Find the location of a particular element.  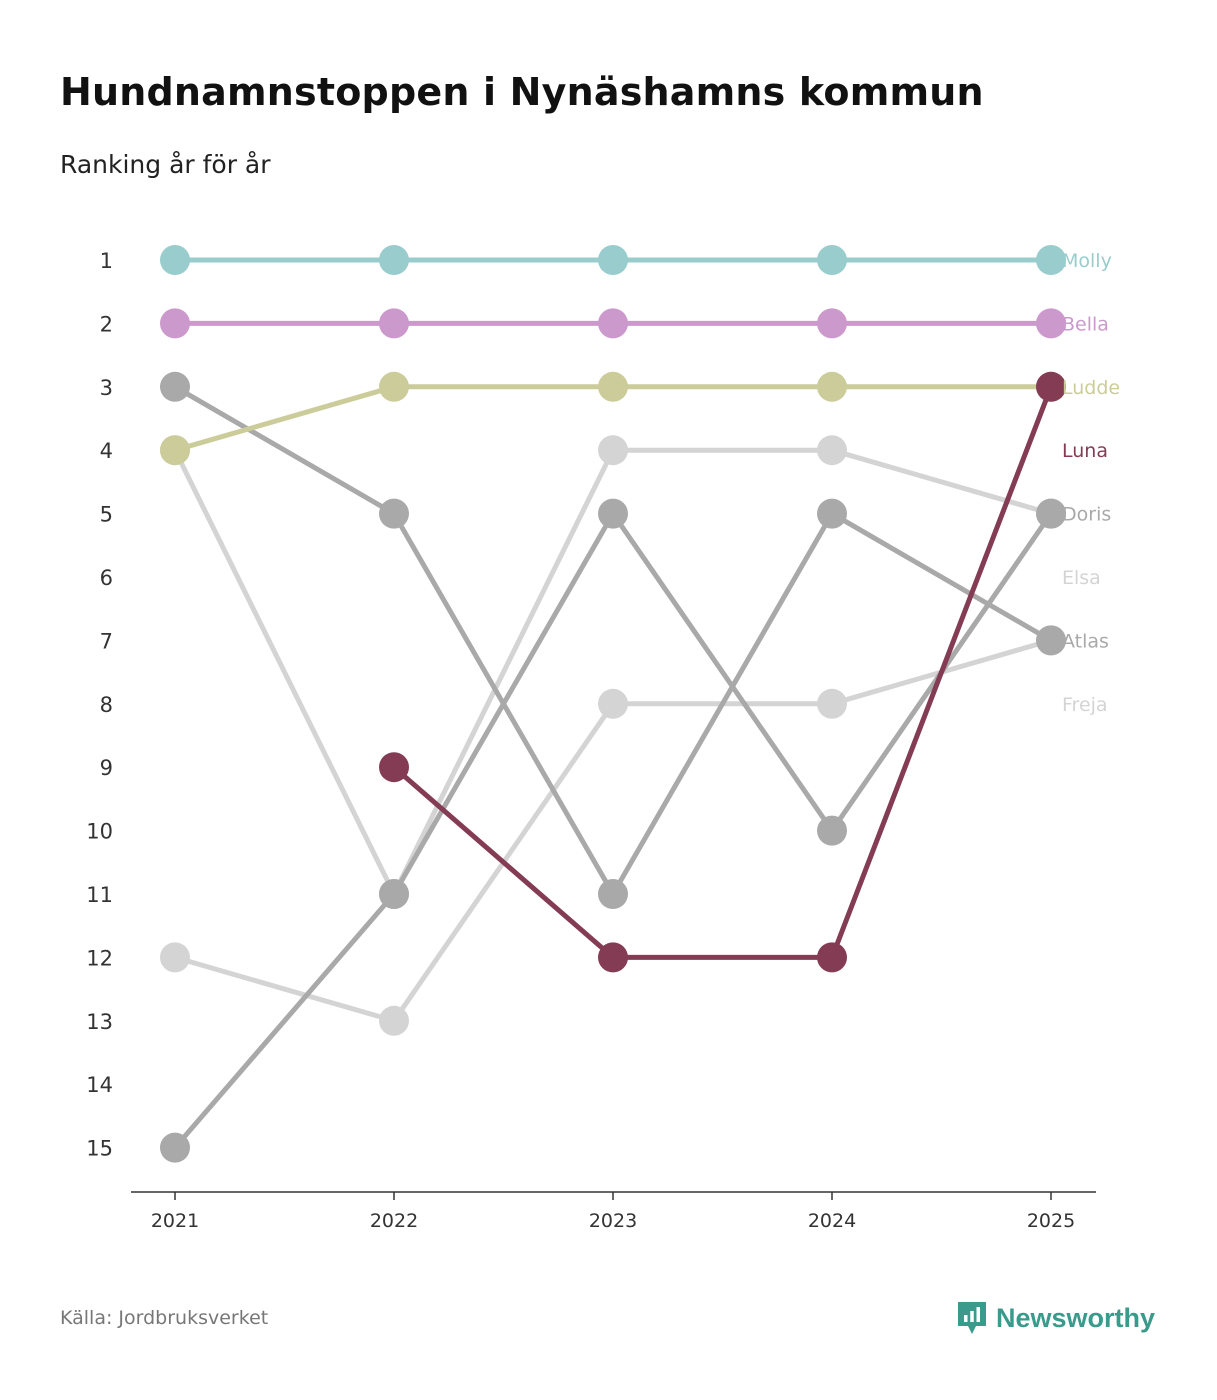

x-tick-label: 2024 is located at coordinates (832, 1221).